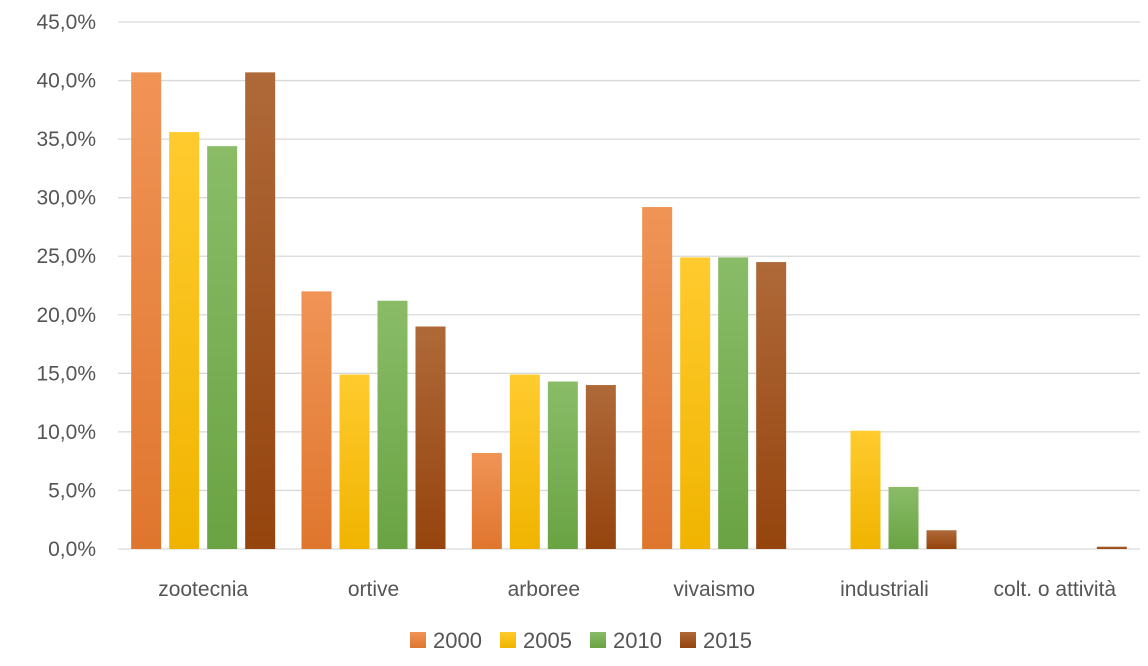 Image resolution: width=1148 pixels, height=666 pixels. I want to click on legend-item-2015: 2015, so click(716, 640).